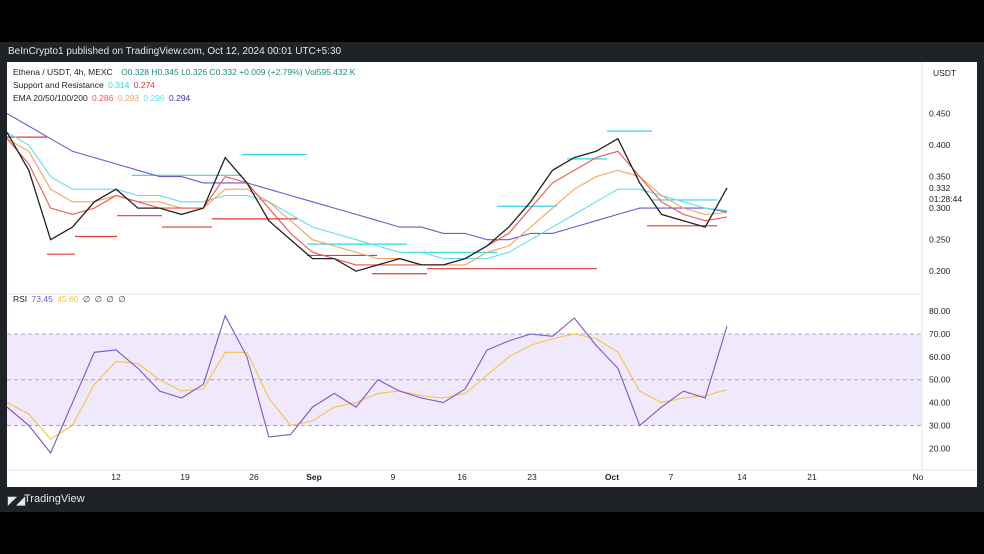 This screenshot has height=554, width=984. What do you see at coordinates (940, 448) in the screenshot?
I see `rsi-axis-tick: 20.00` at bounding box center [940, 448].